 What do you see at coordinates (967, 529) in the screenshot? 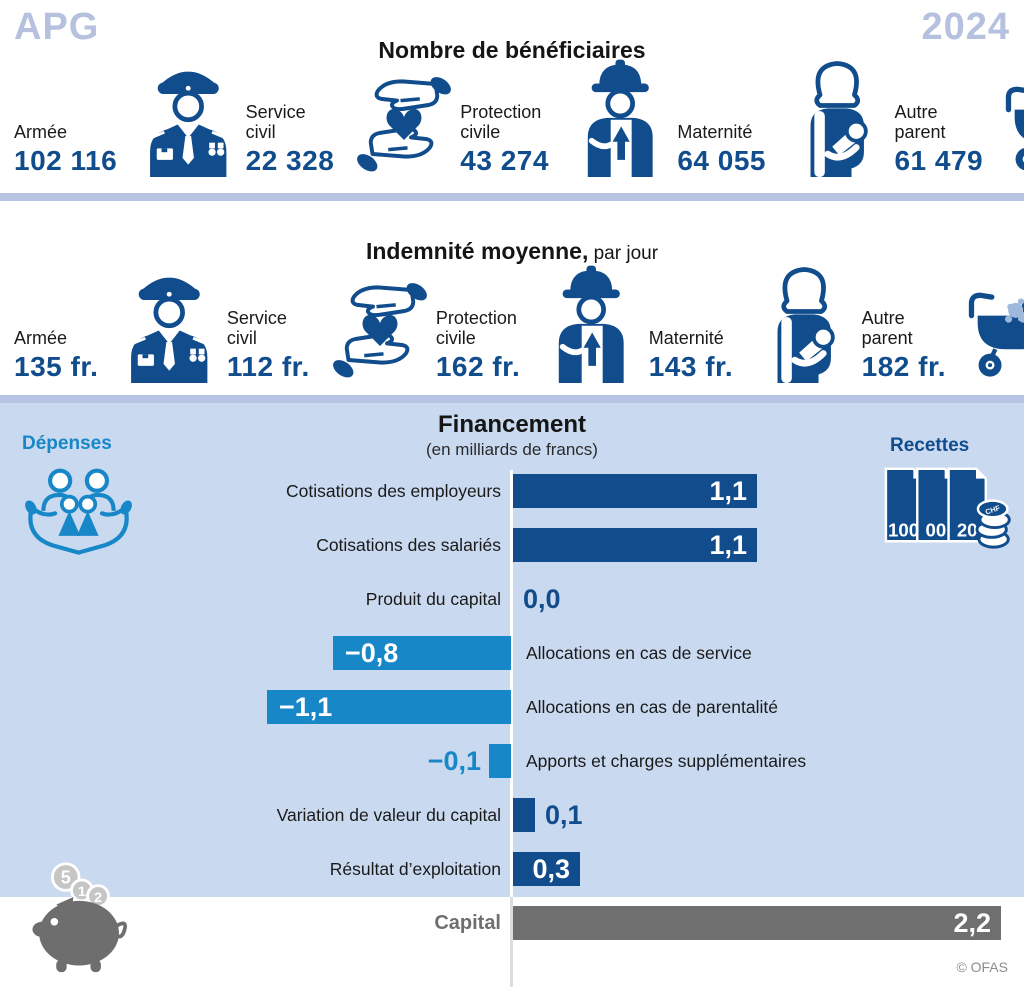
I see `svg-text: 20` at bounding box center [967, 529].